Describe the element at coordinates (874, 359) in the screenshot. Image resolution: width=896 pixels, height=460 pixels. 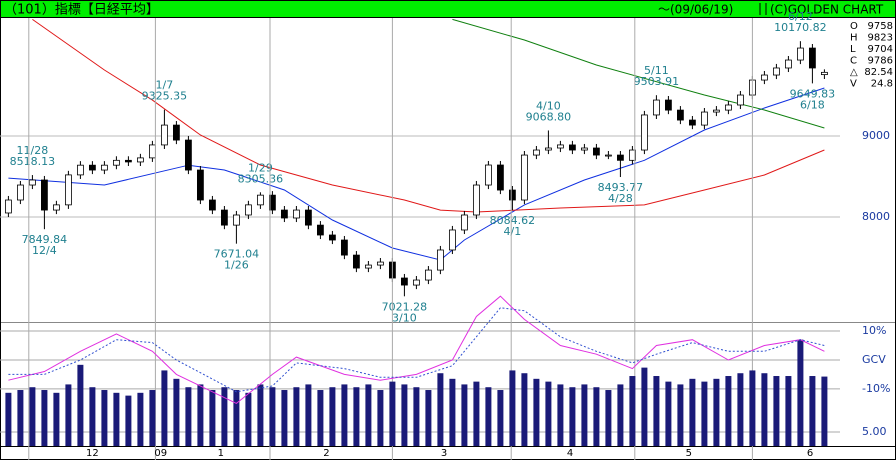
I see `y2-tick-label: GCV` at that location.